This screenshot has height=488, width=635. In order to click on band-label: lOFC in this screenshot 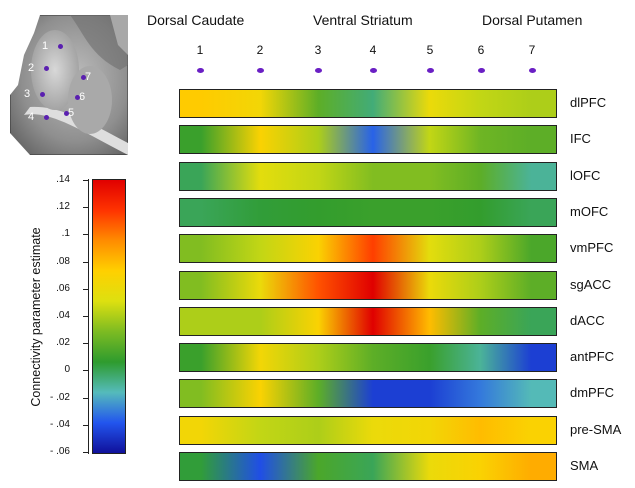, I will do `click(585, 175)`.